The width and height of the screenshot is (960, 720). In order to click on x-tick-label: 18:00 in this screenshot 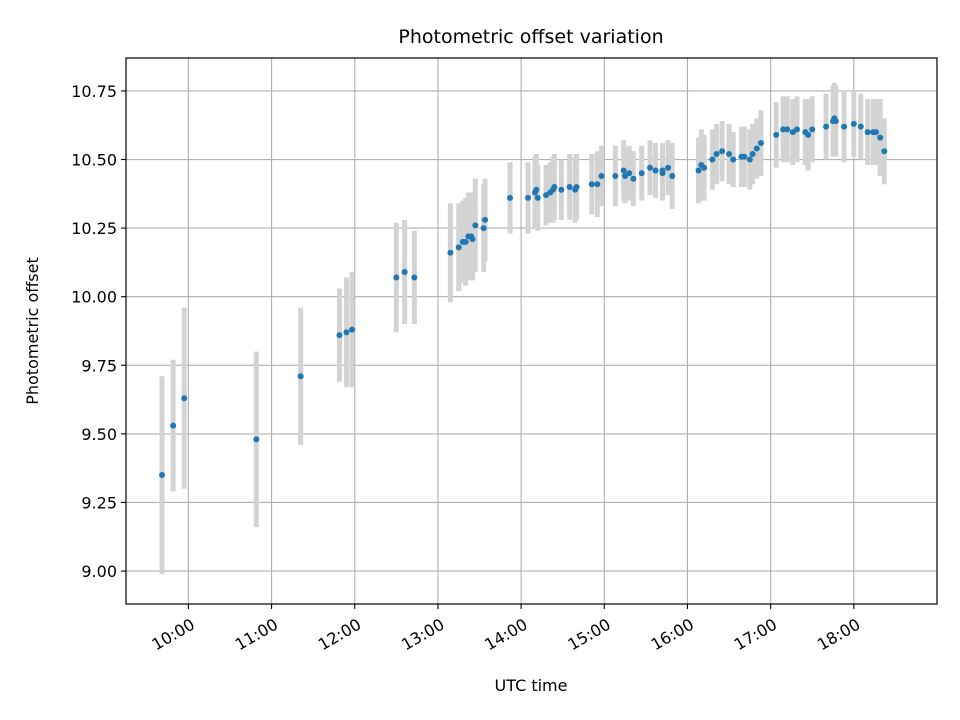, I will do `click(838, 635)`.